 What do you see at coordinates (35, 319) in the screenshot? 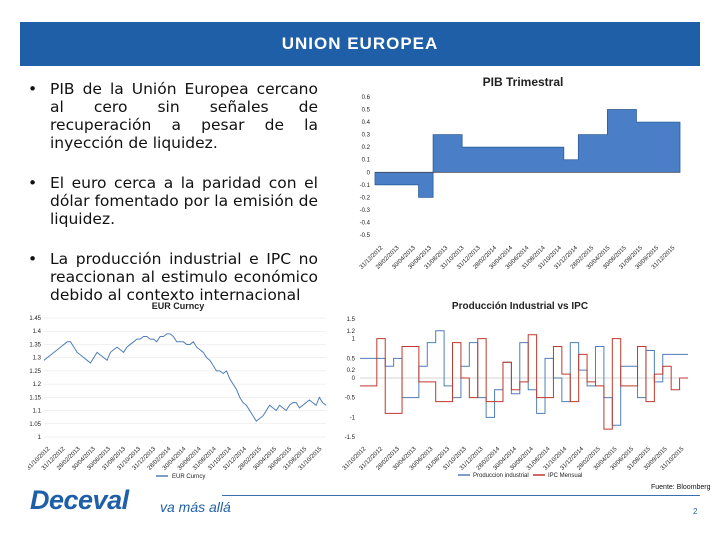
I see `y-tick-label: 1.45` at bounding box center [35, 319].